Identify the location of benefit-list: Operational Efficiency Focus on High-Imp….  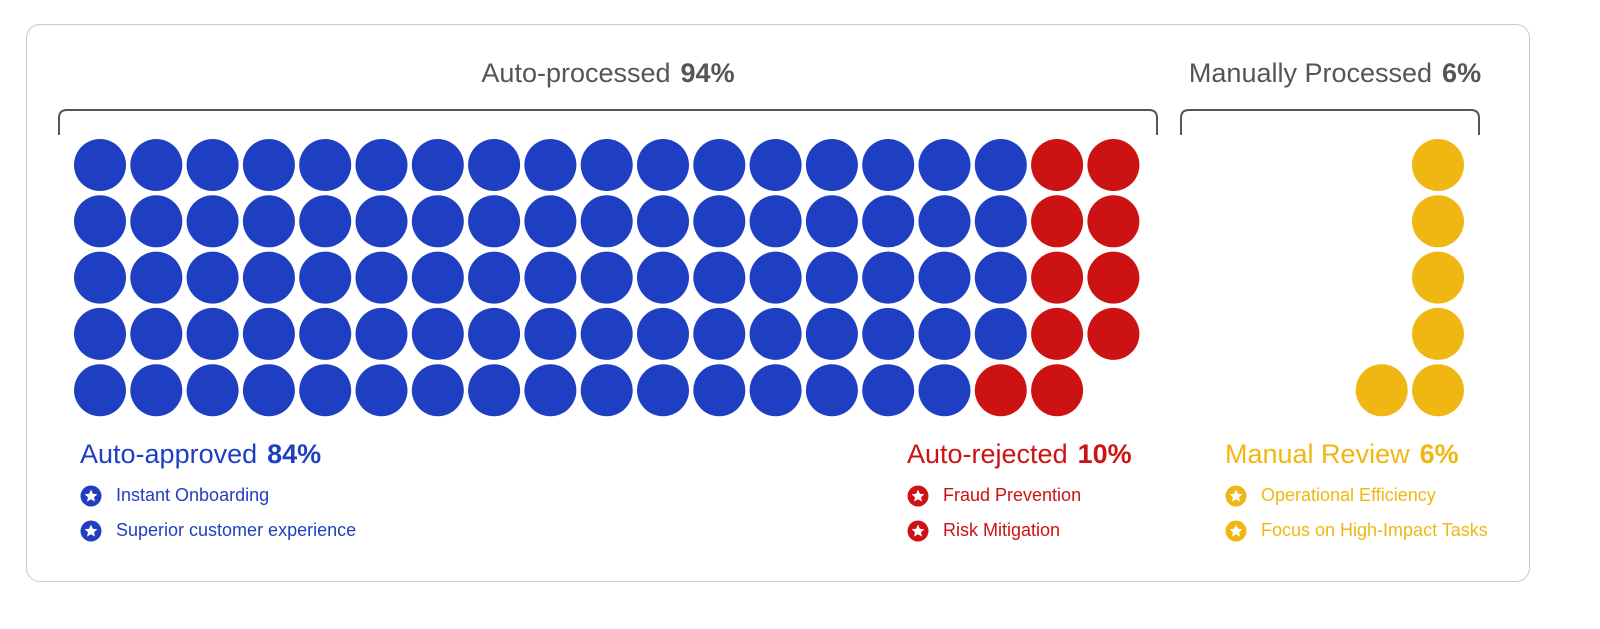
(1356, 513).